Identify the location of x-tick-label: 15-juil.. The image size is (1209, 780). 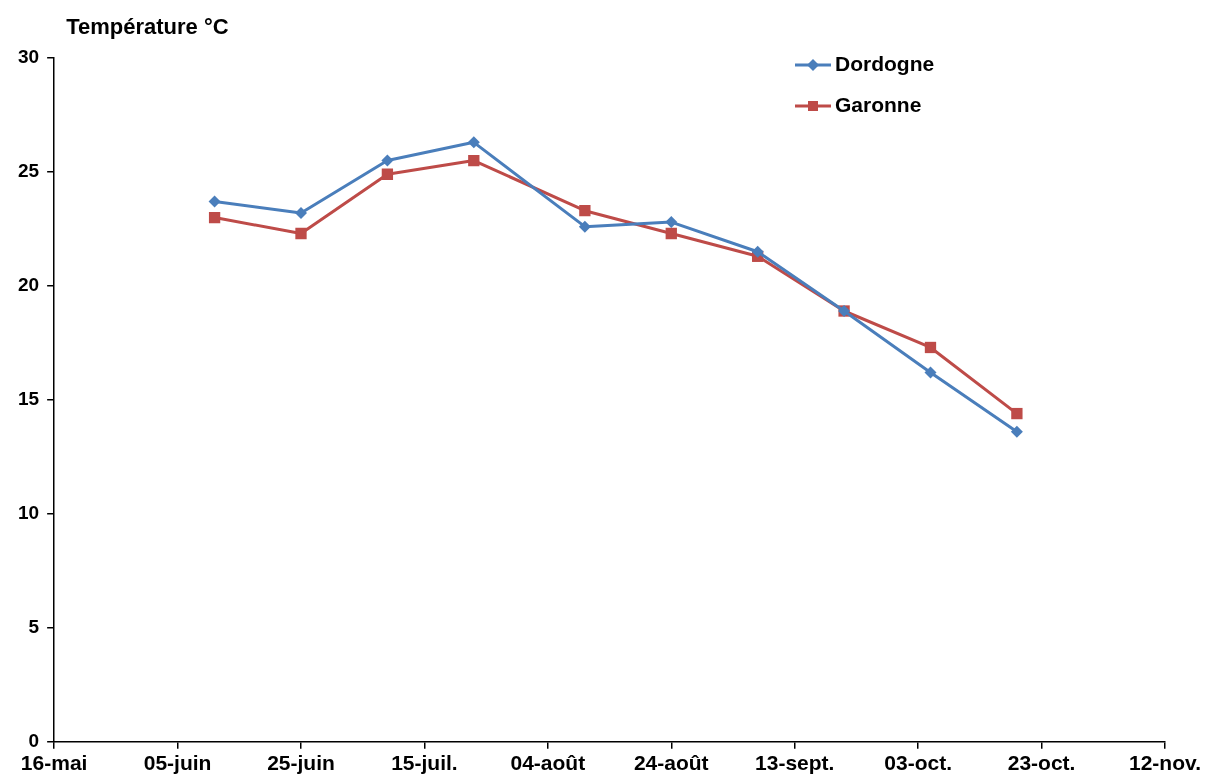
(424, 763).